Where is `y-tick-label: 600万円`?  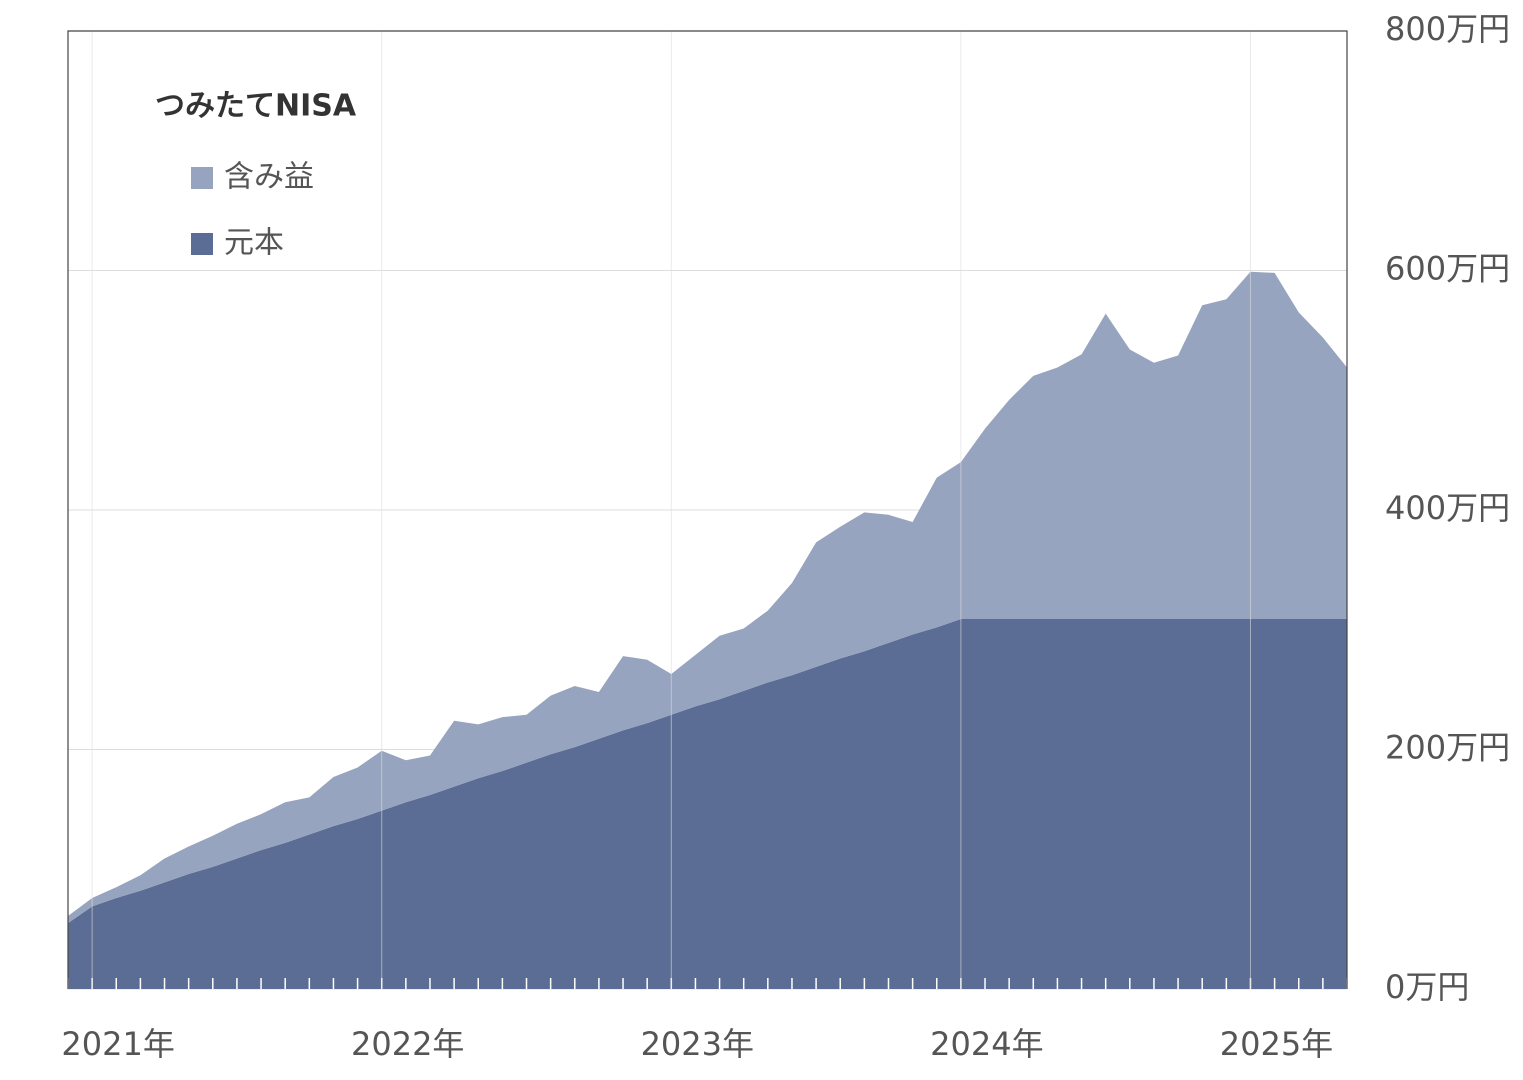
y-tick-label: 600万円 is located at coordinates (1447, 269).